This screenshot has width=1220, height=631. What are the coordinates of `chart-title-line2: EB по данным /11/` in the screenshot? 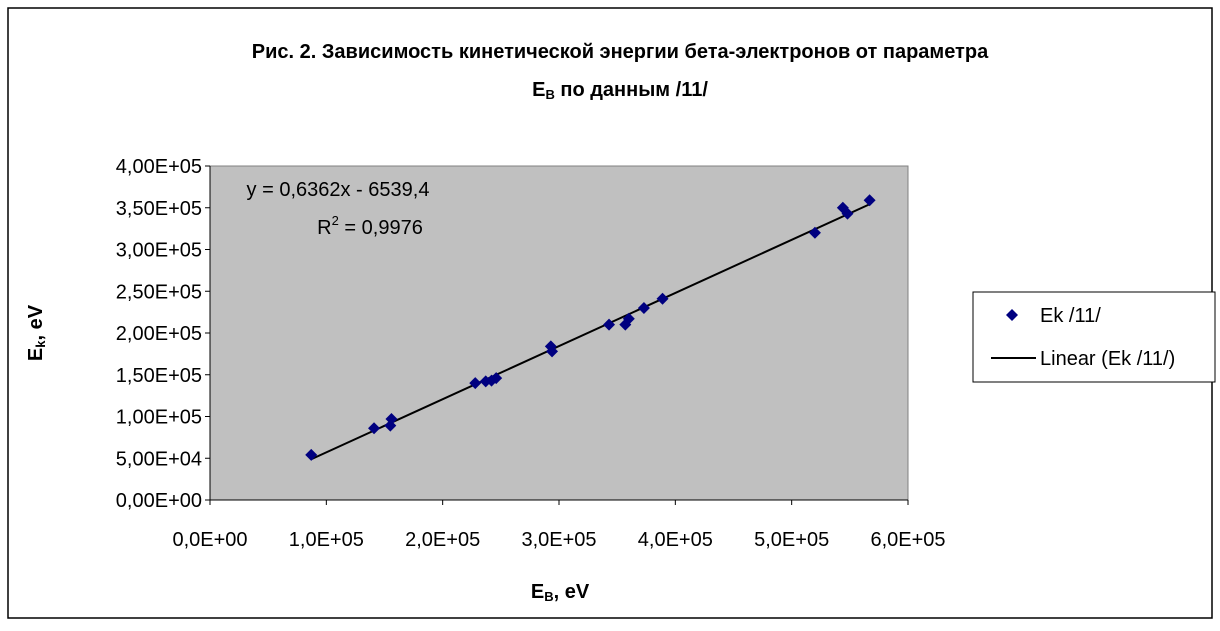 It's located at (620, 90).